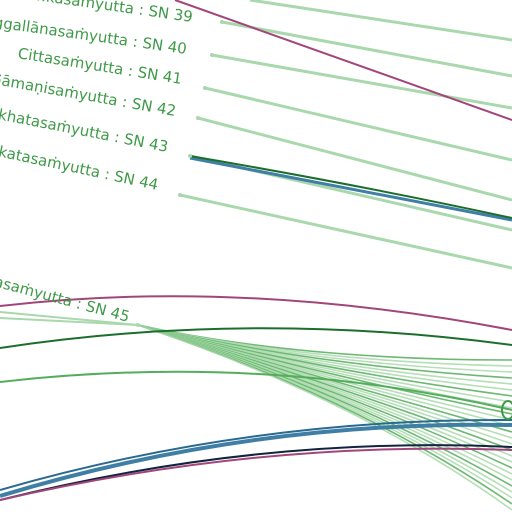 The height and width of the screenshot is (512, 512). What do you see at coordinates (212, 55) in the screenshot?
I see `dot-sn40` at bounding box center [212, 55].